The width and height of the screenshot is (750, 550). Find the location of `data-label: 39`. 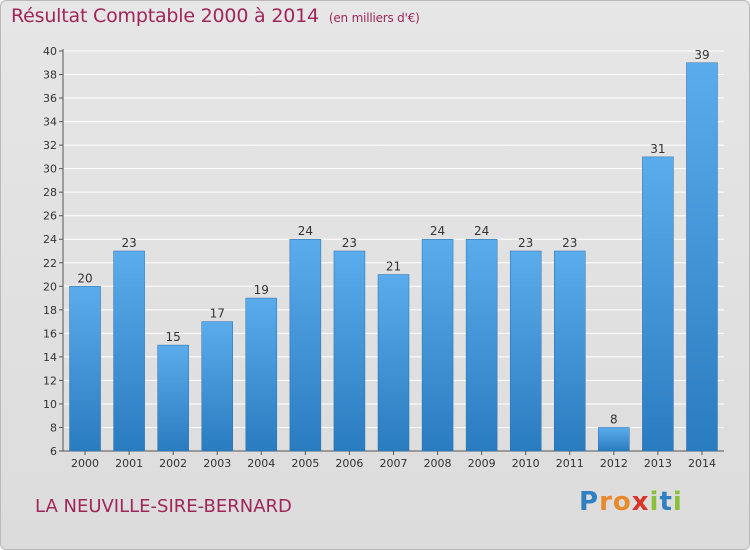

data-label: 39 is located at coordinates (701, 55).